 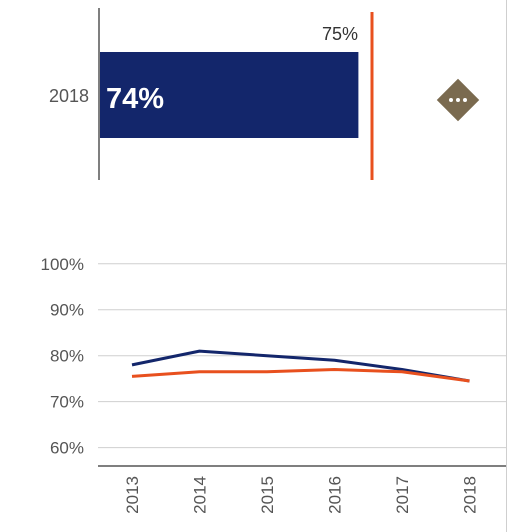 I want to click on x-tick-label: 2013, so click(x=132, y=495).